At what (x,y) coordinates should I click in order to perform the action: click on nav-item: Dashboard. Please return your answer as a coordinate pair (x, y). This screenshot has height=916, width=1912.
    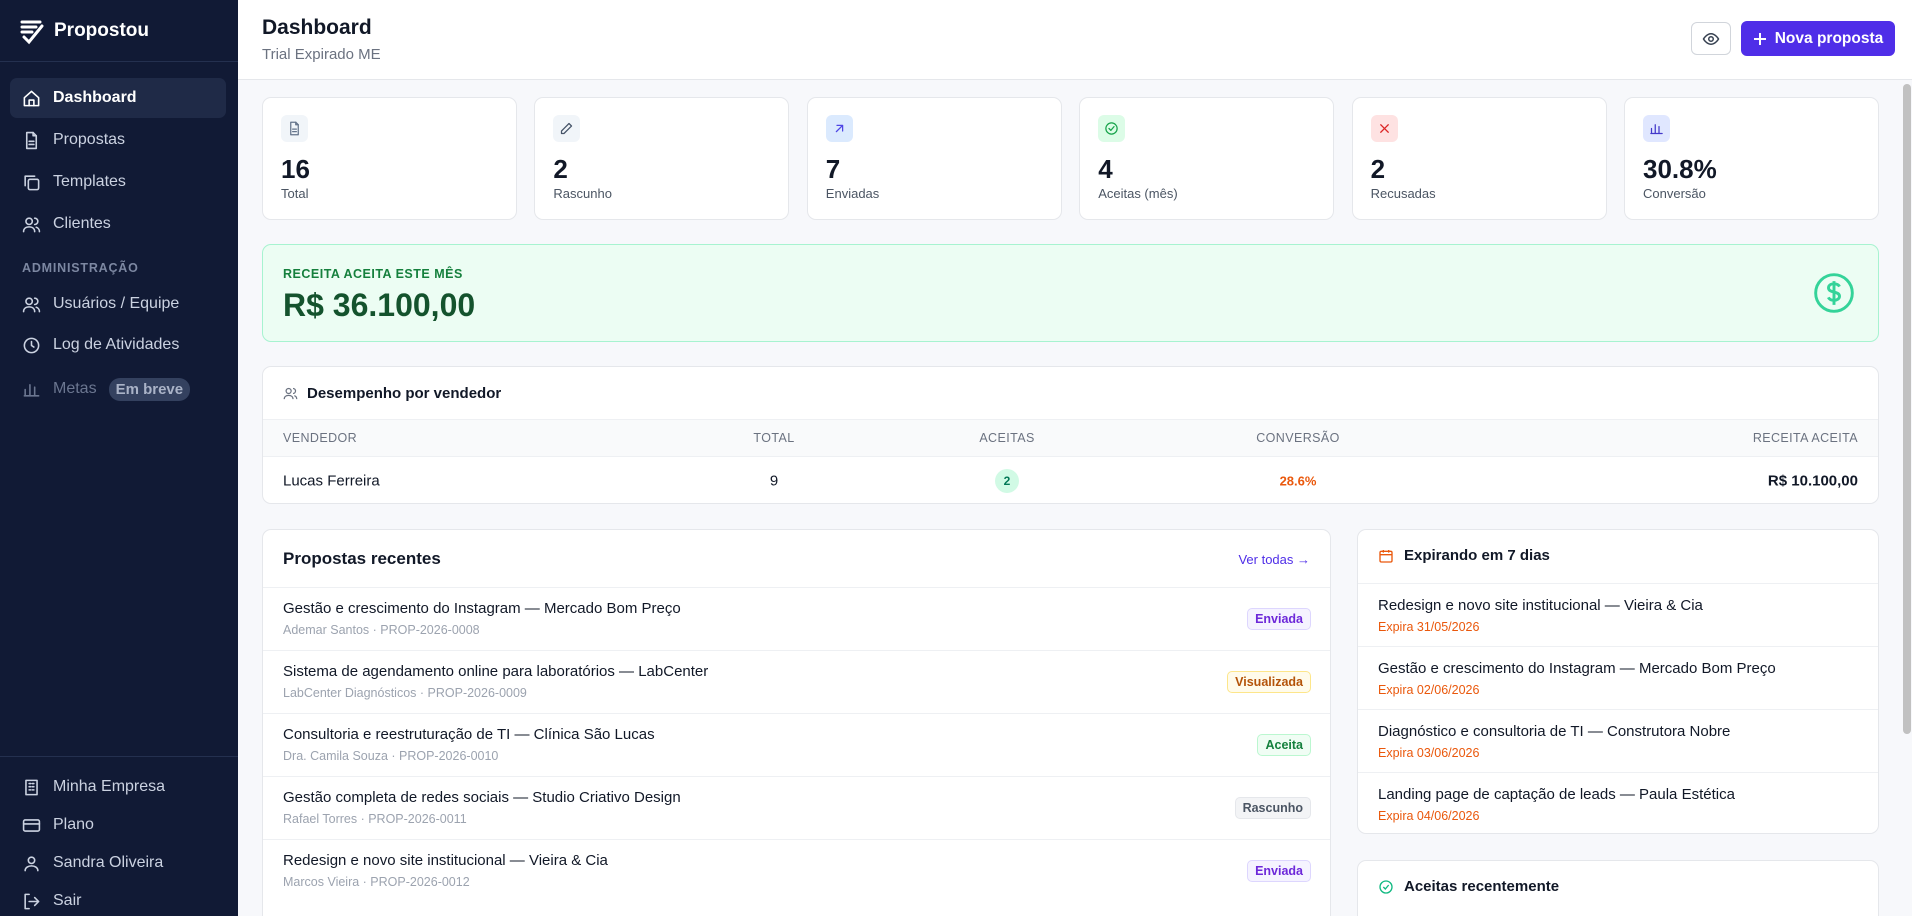
    Looking at the image, I should click on (118, 98).